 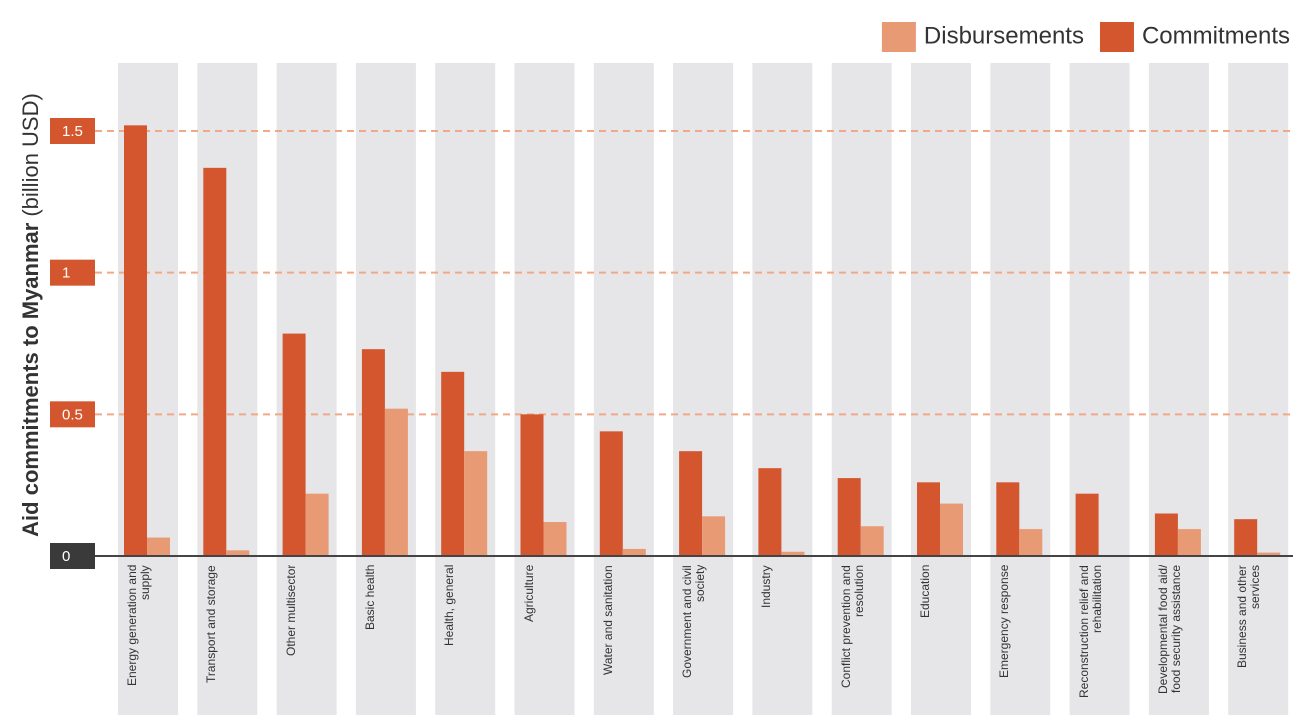 I want to click on y-tick-label: 1, so click(x=66, y=273).